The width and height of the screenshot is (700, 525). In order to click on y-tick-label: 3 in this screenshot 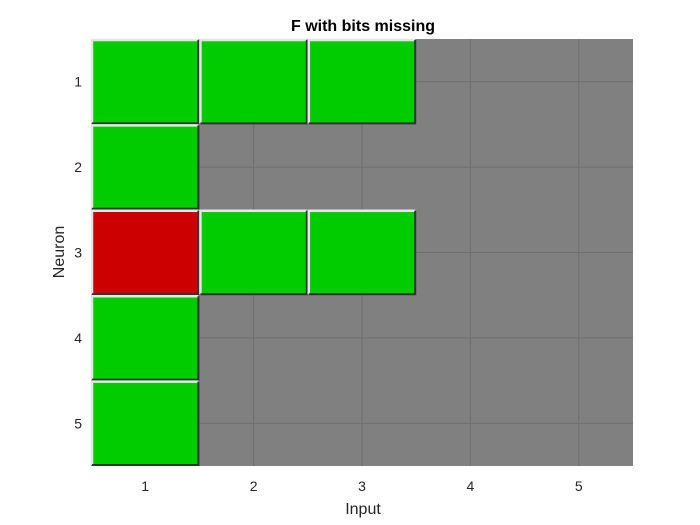, I will do `click(78, 253)`.